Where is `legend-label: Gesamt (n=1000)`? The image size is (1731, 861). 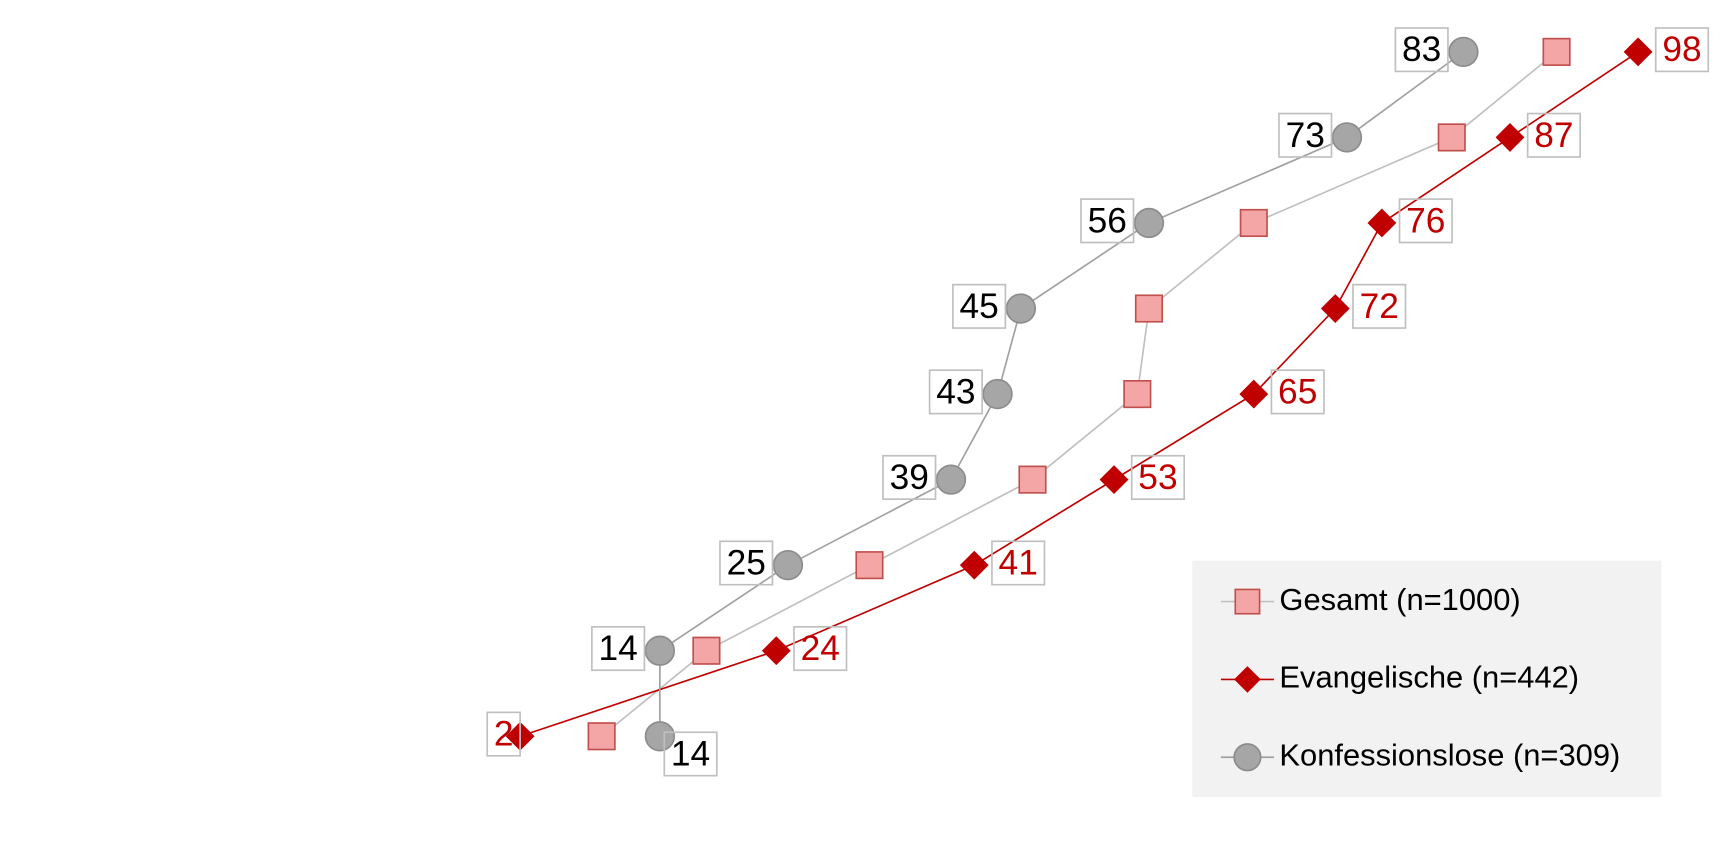
legend-label: Gesamt (n=1000) is located at coordinates (1399, 599).